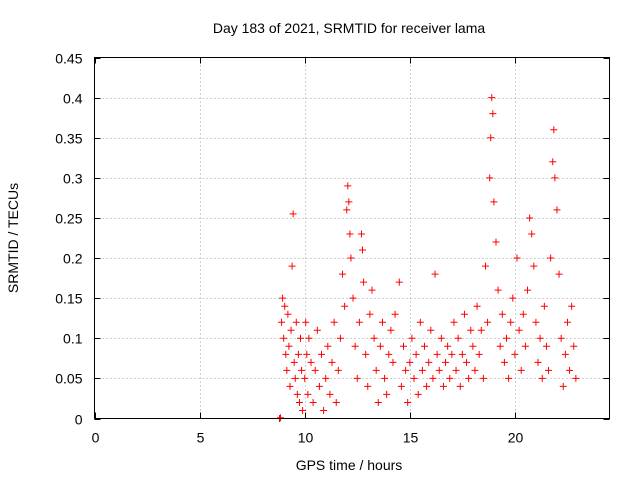  What do you see at coordinates (306, 438) in the screenshot?
I see `x-tick-label: 10` at bounding box center [306, 438].